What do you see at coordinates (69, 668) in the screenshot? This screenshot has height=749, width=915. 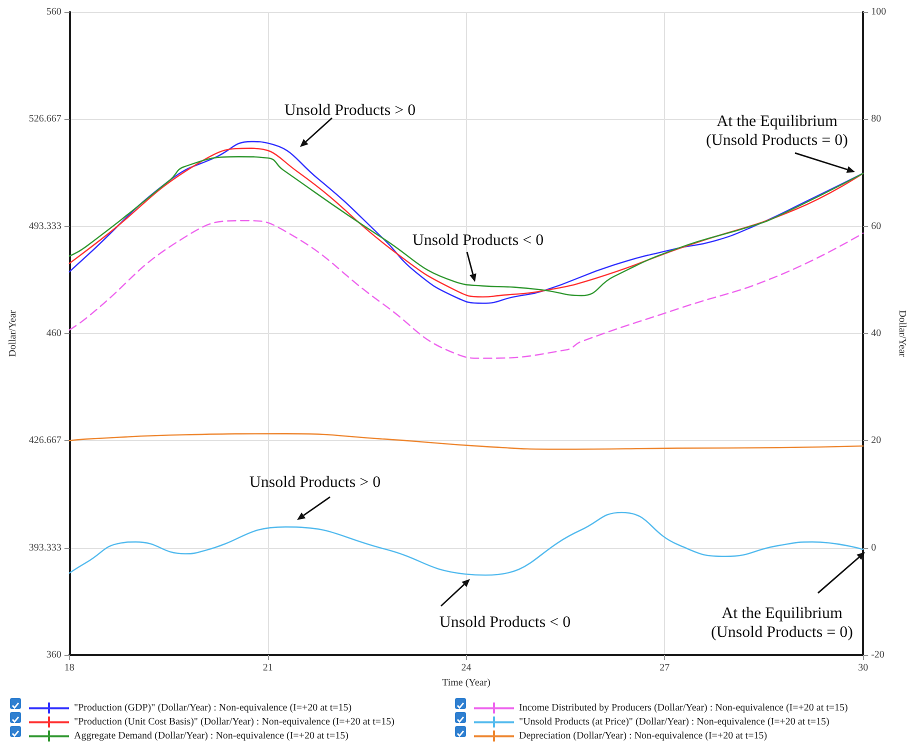 I see `x-tick-label: 18` at bounding box center [69, 668].